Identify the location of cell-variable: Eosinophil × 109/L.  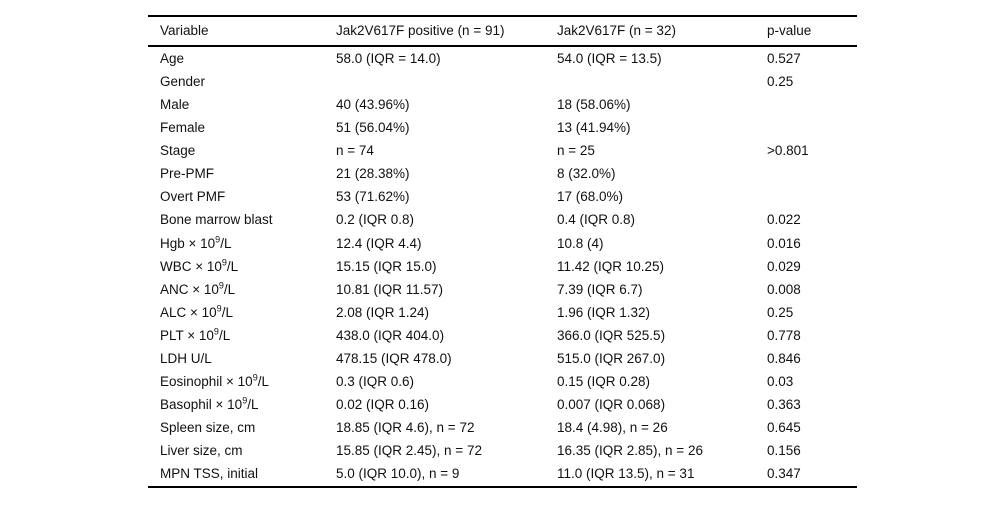
(242, 381).